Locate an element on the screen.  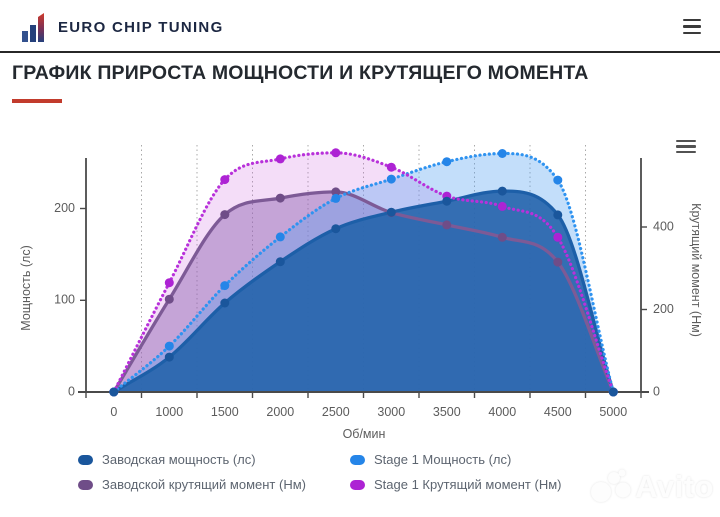
x-tick-label: 1500 is located at coordinates (225, 412).